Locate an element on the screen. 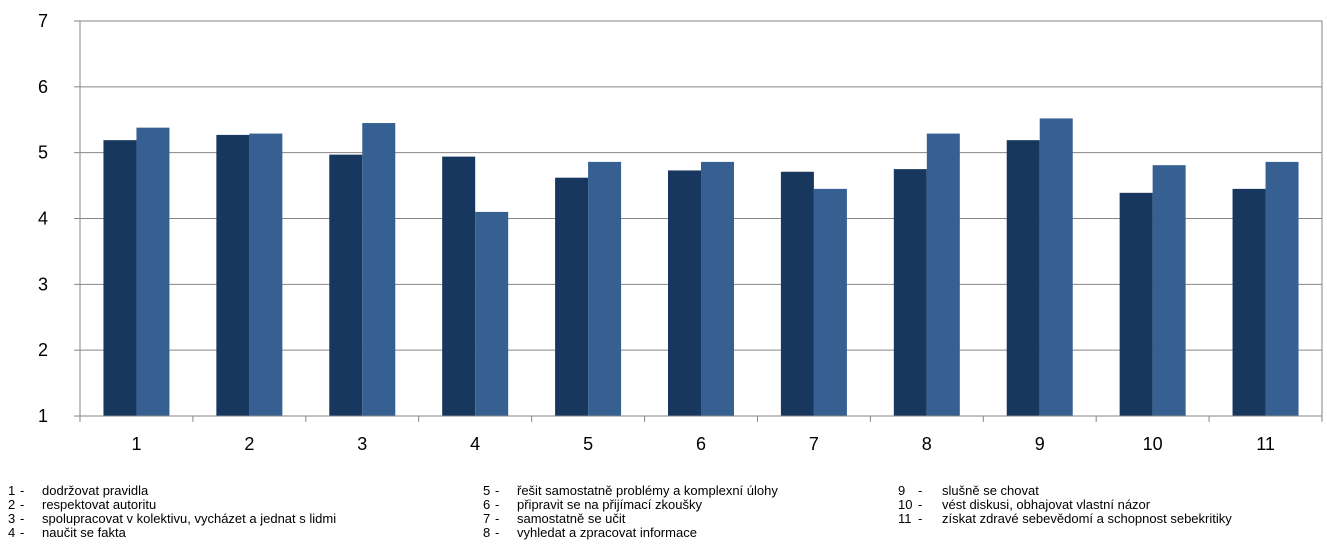 The width and height of the screenshot is (1327, 555). legend-item: 8- vyhledat a zpracovat informace is located at coordinates (630, 533).